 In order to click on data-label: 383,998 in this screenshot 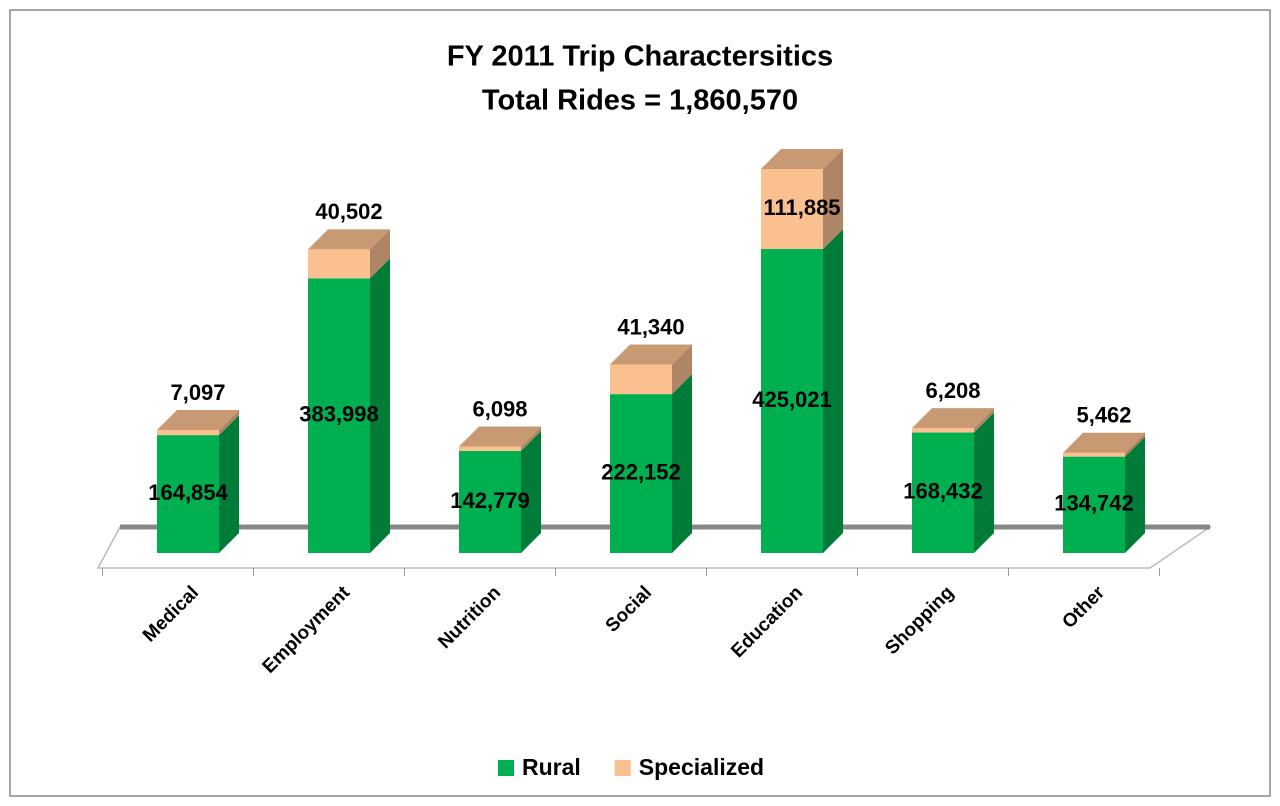, I will do `click(339, 413)`.